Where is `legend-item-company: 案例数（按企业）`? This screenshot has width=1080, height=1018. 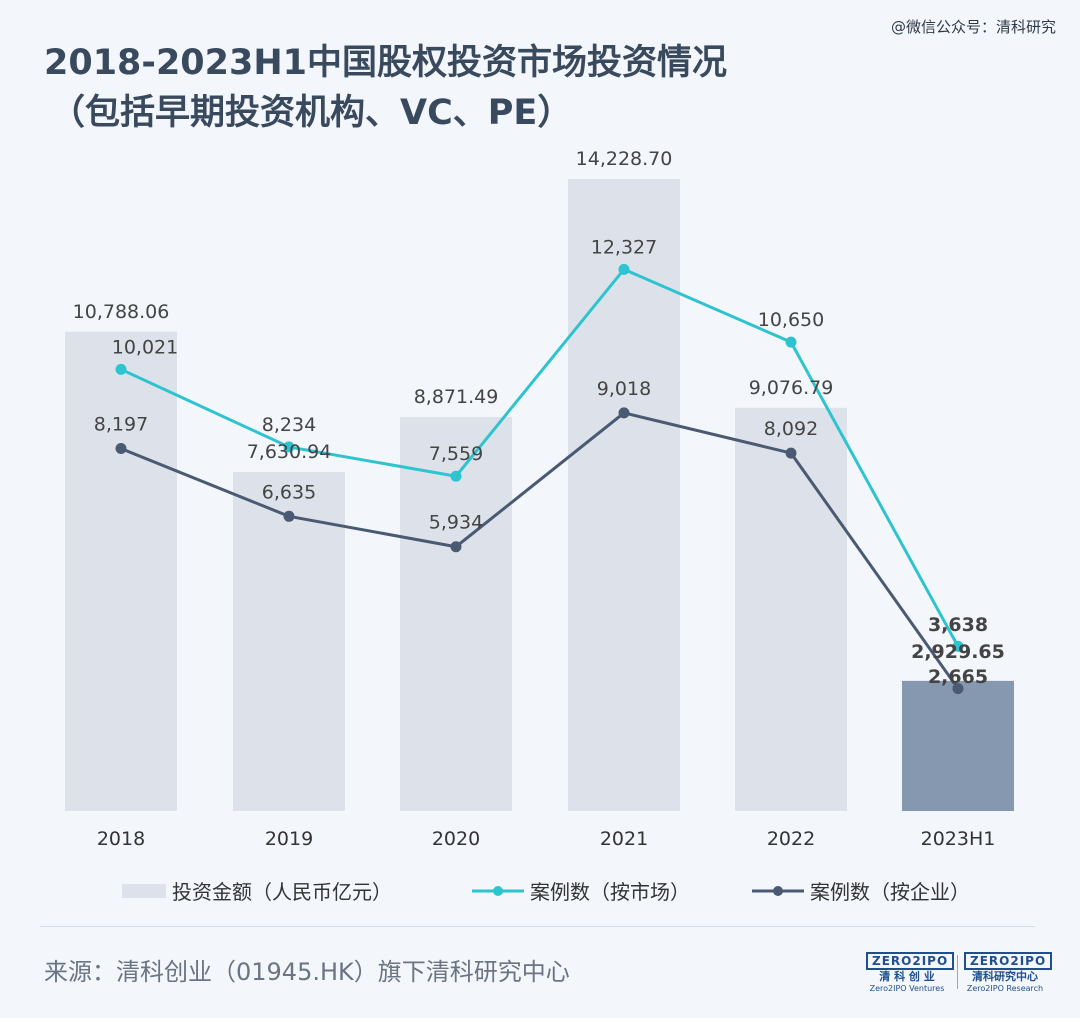 legend-item-company: 案例数（按企业） is located at coordinates (861, 890).